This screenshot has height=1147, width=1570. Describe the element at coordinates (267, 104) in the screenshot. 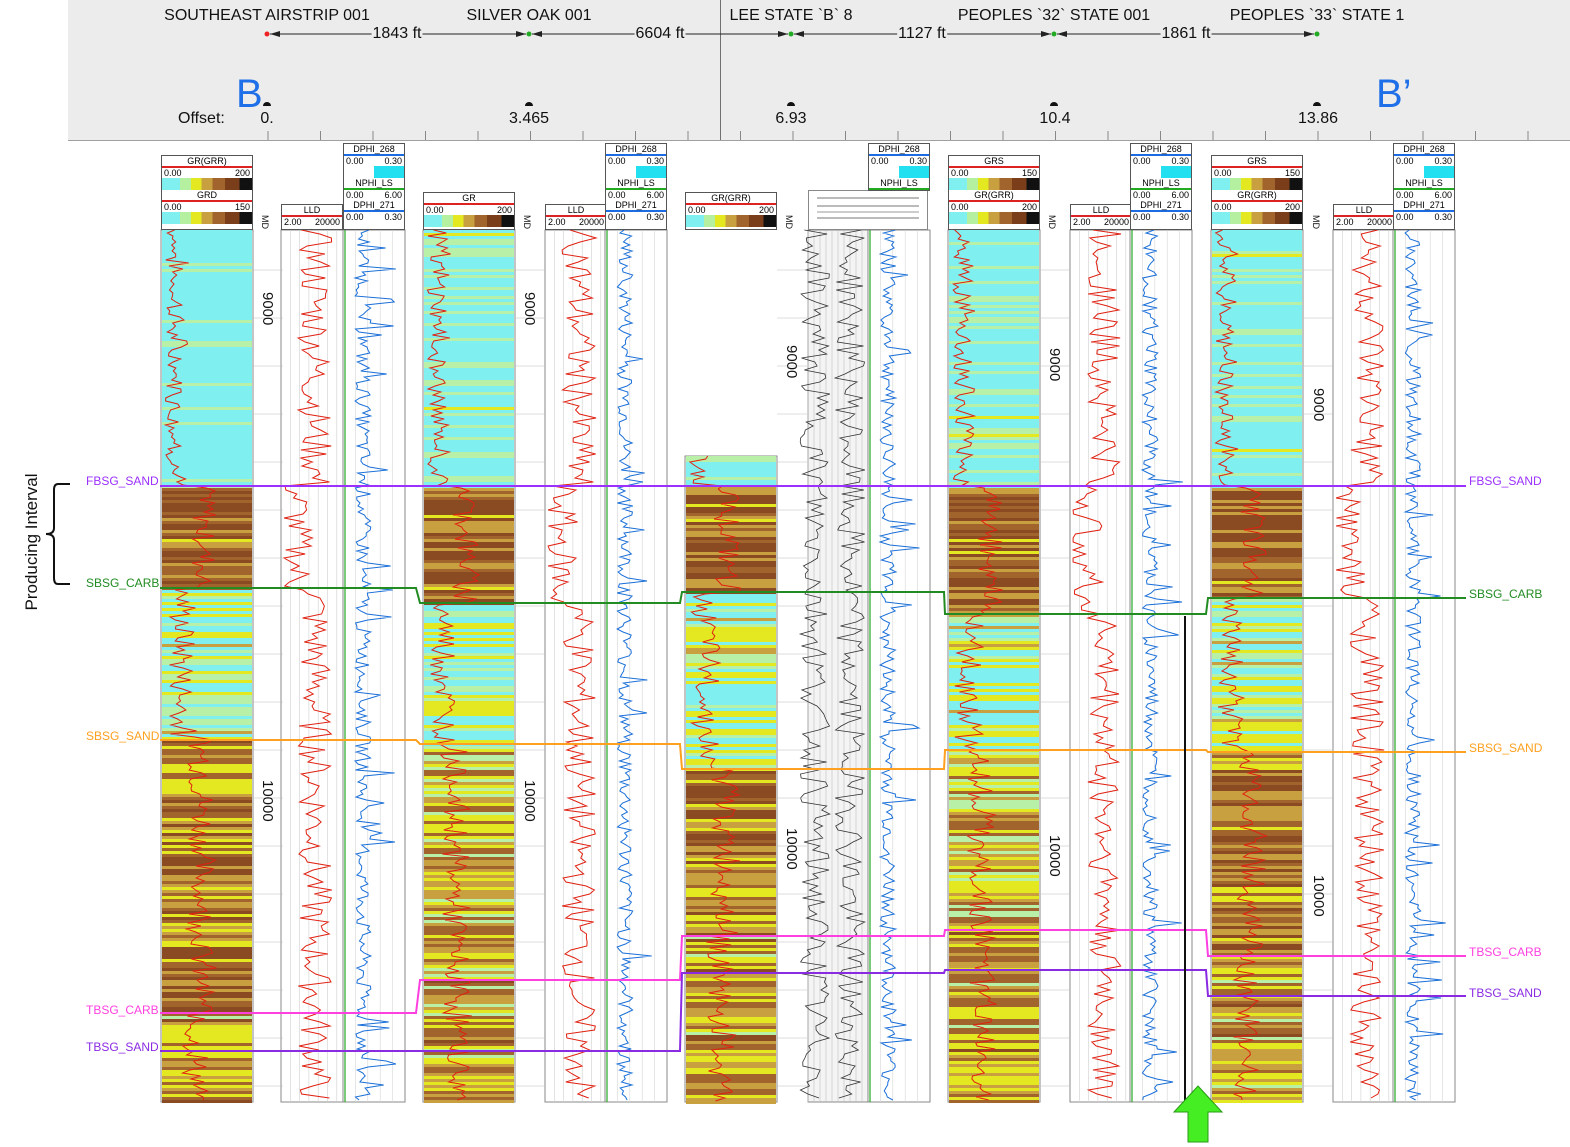

I see `well-symbol-icon` at that location.